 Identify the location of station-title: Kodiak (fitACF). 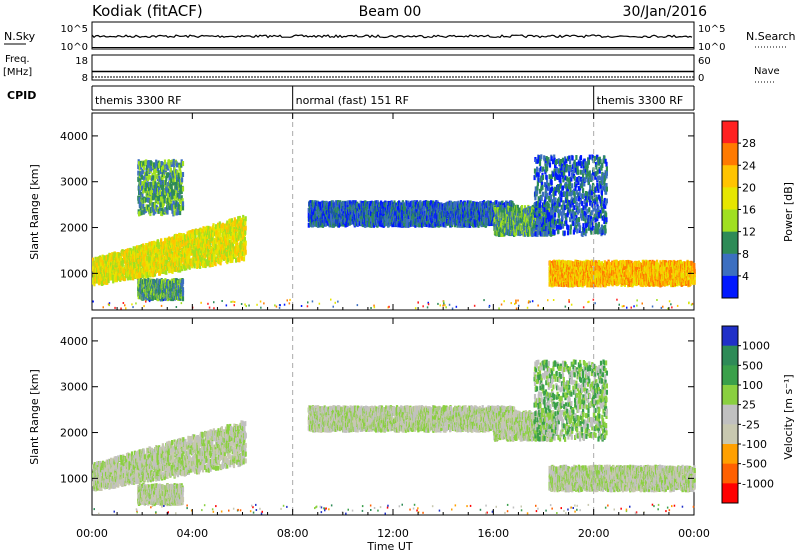
(147, 11).